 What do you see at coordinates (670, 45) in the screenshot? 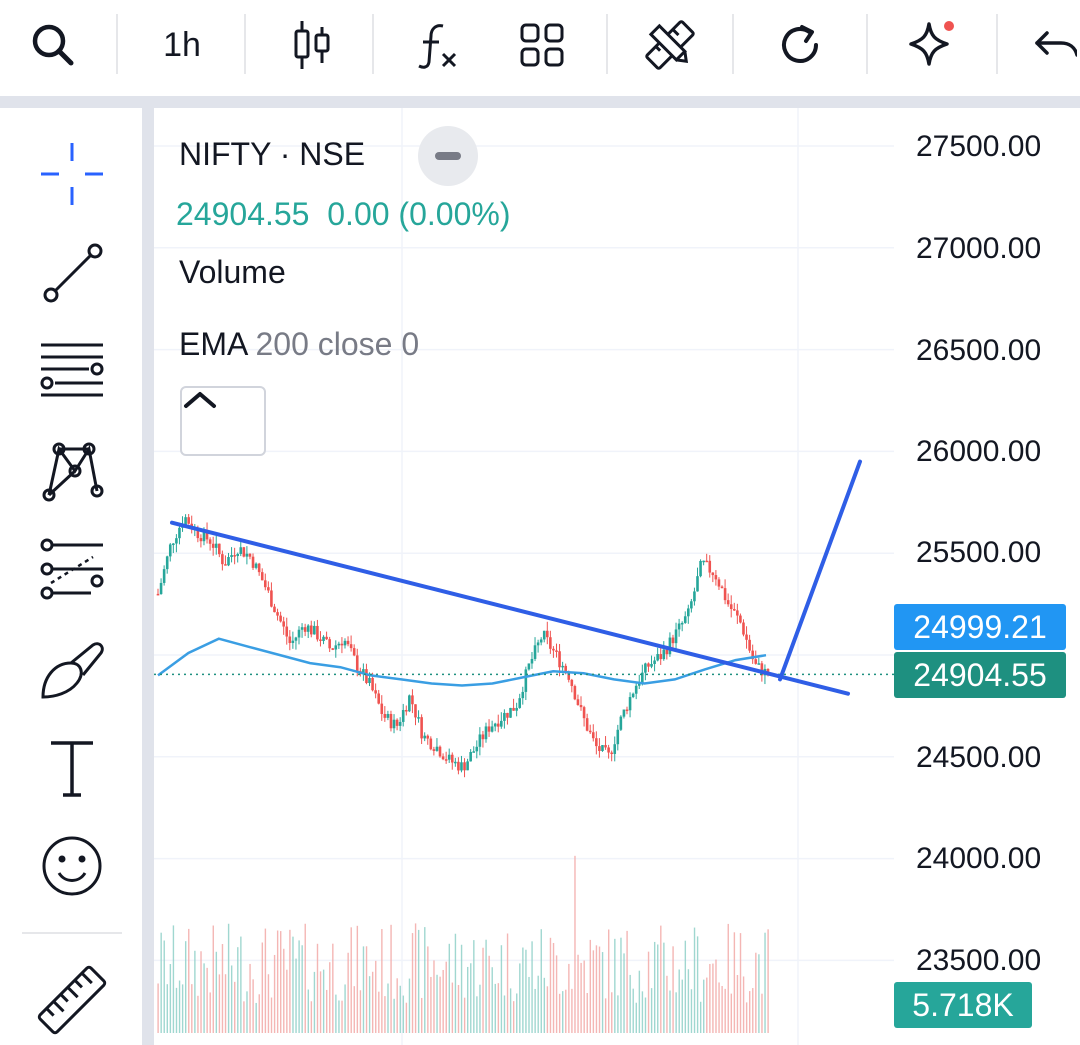
I see `drawing-tools-icon` at bounding box center [670, 45].